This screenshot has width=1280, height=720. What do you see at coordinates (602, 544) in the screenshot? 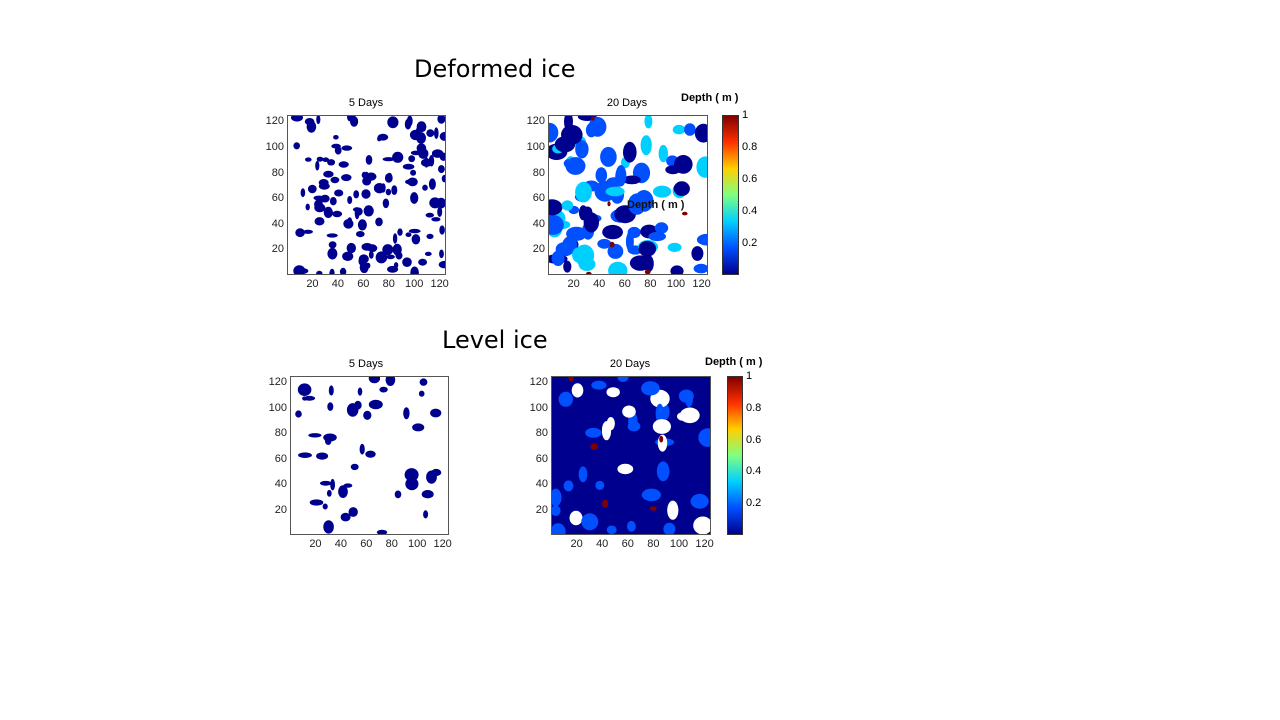
I see `x-tick-label: 40` at bounding box center [602, 544].